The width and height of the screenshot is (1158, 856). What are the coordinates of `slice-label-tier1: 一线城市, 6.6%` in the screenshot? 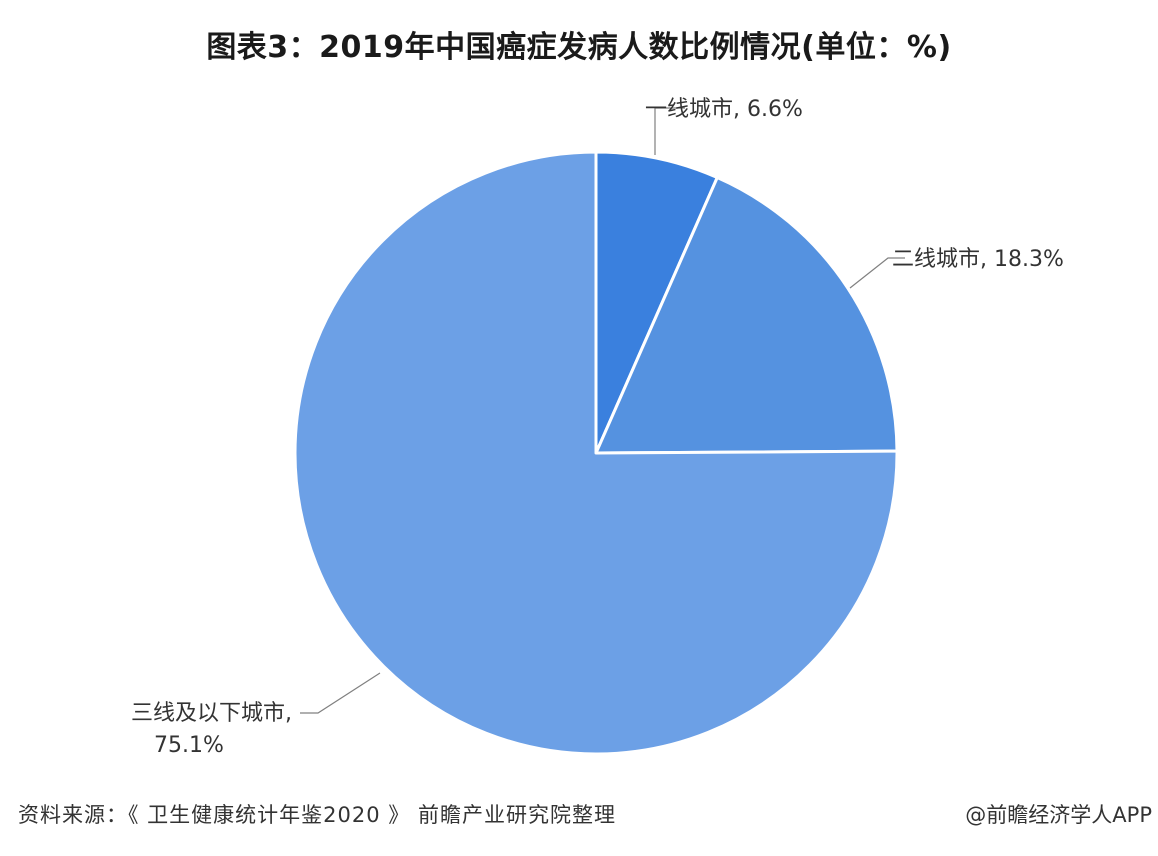 It's located at (724, 109).